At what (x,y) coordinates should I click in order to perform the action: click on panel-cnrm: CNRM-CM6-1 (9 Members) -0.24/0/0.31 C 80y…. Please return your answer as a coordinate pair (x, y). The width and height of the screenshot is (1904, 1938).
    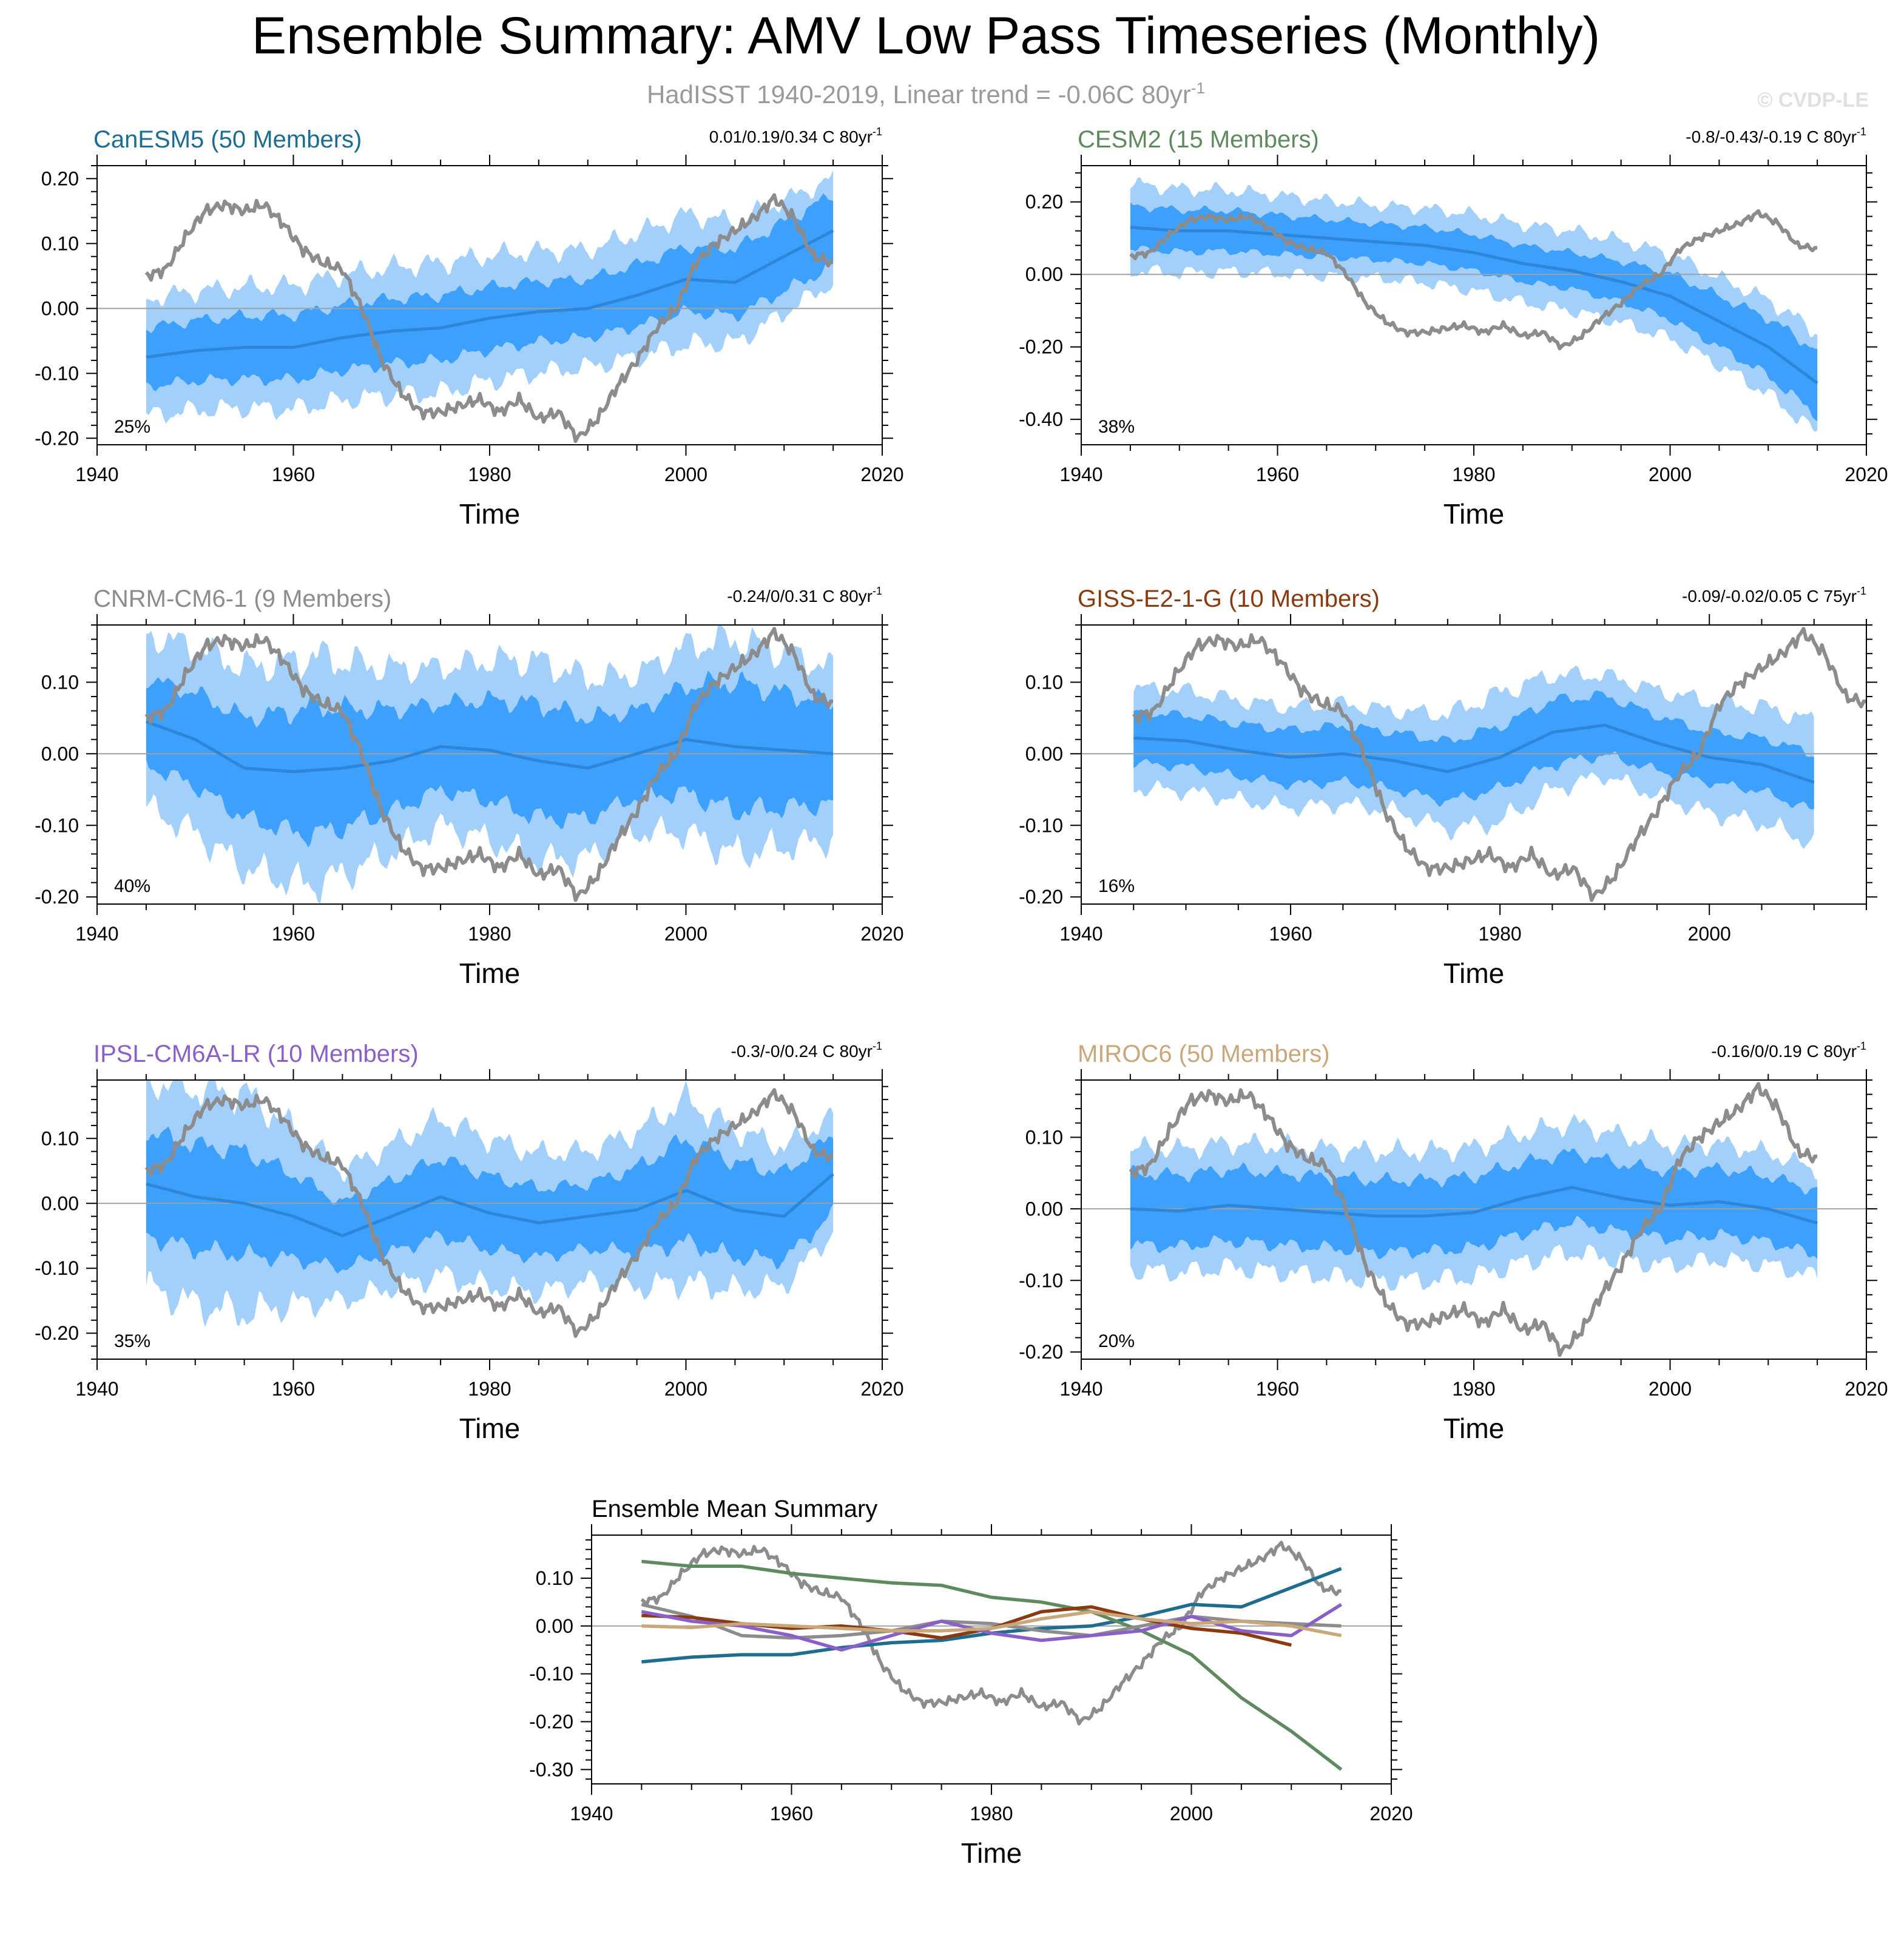
    Looking at the image, I should click on (469, 787).